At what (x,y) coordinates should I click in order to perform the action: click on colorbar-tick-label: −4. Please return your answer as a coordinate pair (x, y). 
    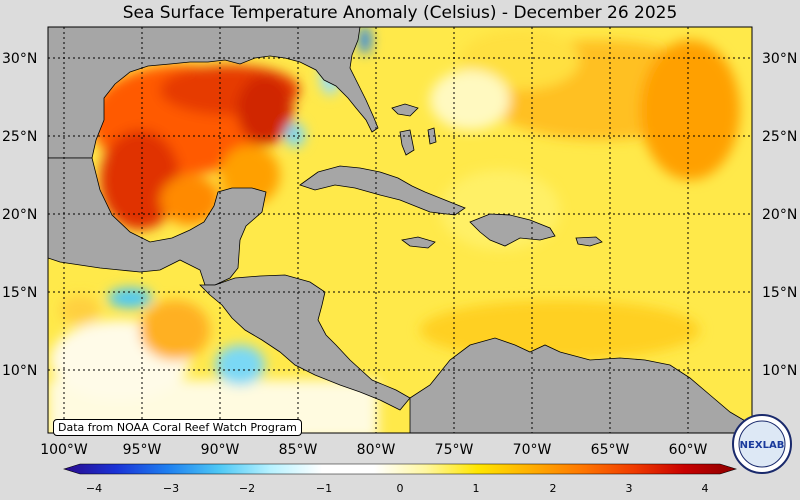
    Looking at the image, I should click on (94, 488).